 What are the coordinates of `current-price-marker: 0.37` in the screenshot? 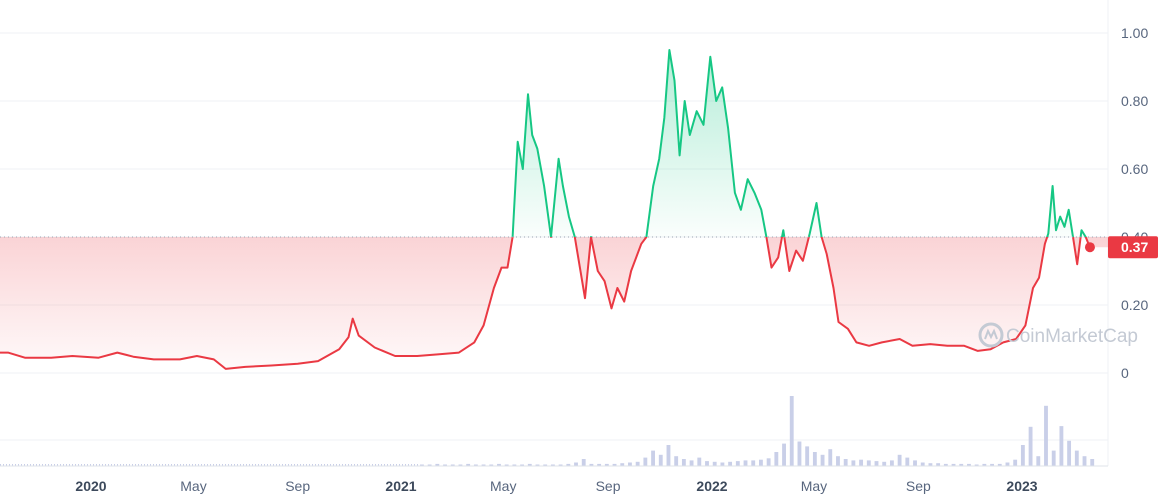 It's located at (1121, 247).